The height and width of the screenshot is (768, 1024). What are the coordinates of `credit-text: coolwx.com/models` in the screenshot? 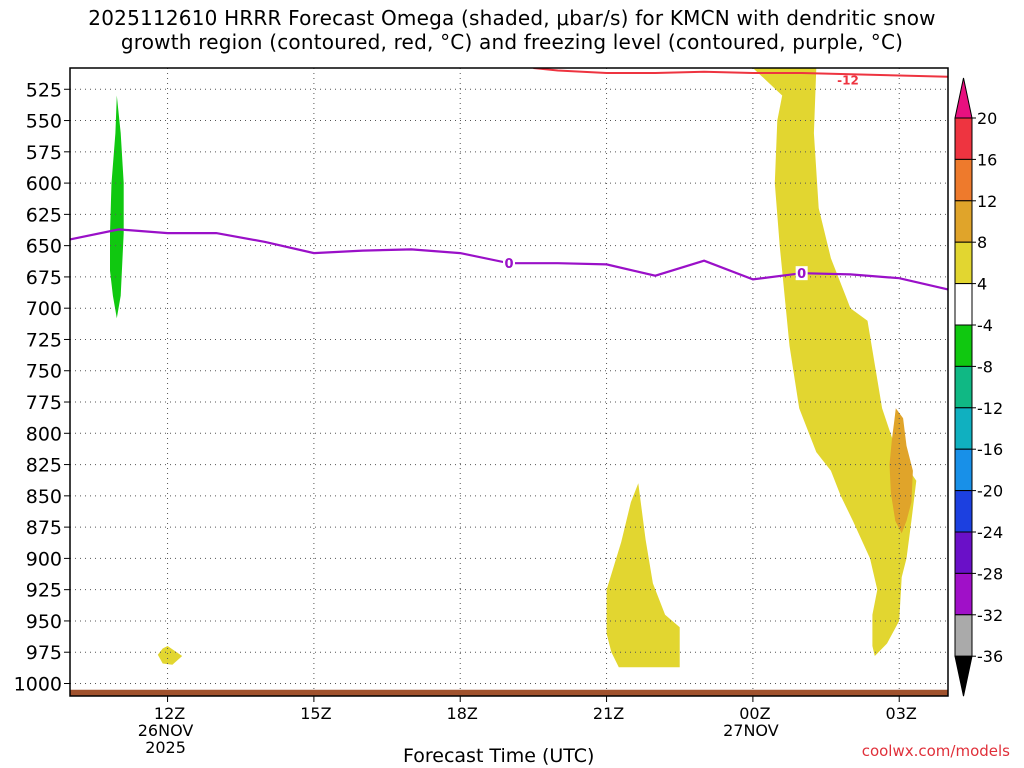 It's located at (935, 751).